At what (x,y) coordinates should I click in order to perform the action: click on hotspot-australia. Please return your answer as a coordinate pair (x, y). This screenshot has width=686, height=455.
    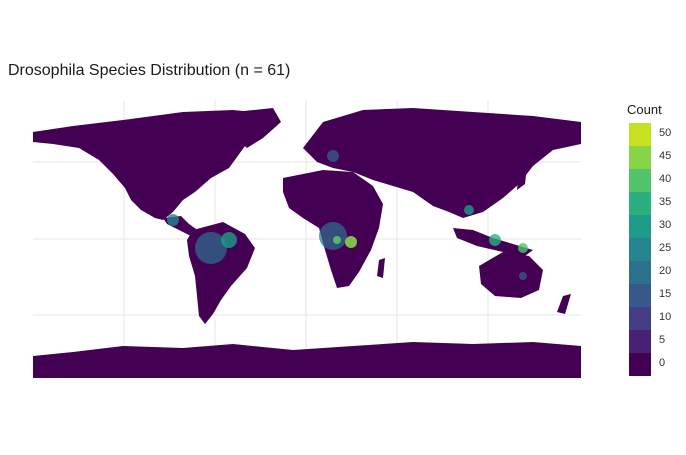
    Looking at the image, I should click on (523, 276).